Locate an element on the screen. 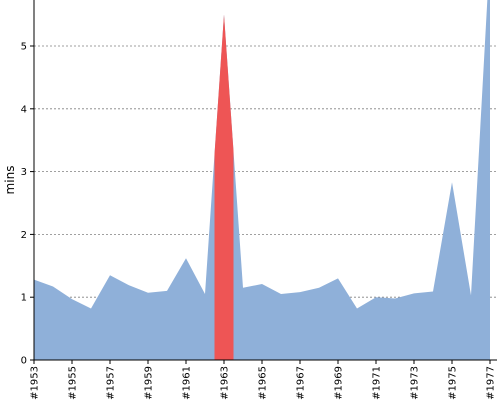 The width and height of the screenshot is (500, 400). y-axis-label: mins is located at coordinates (10, 180).